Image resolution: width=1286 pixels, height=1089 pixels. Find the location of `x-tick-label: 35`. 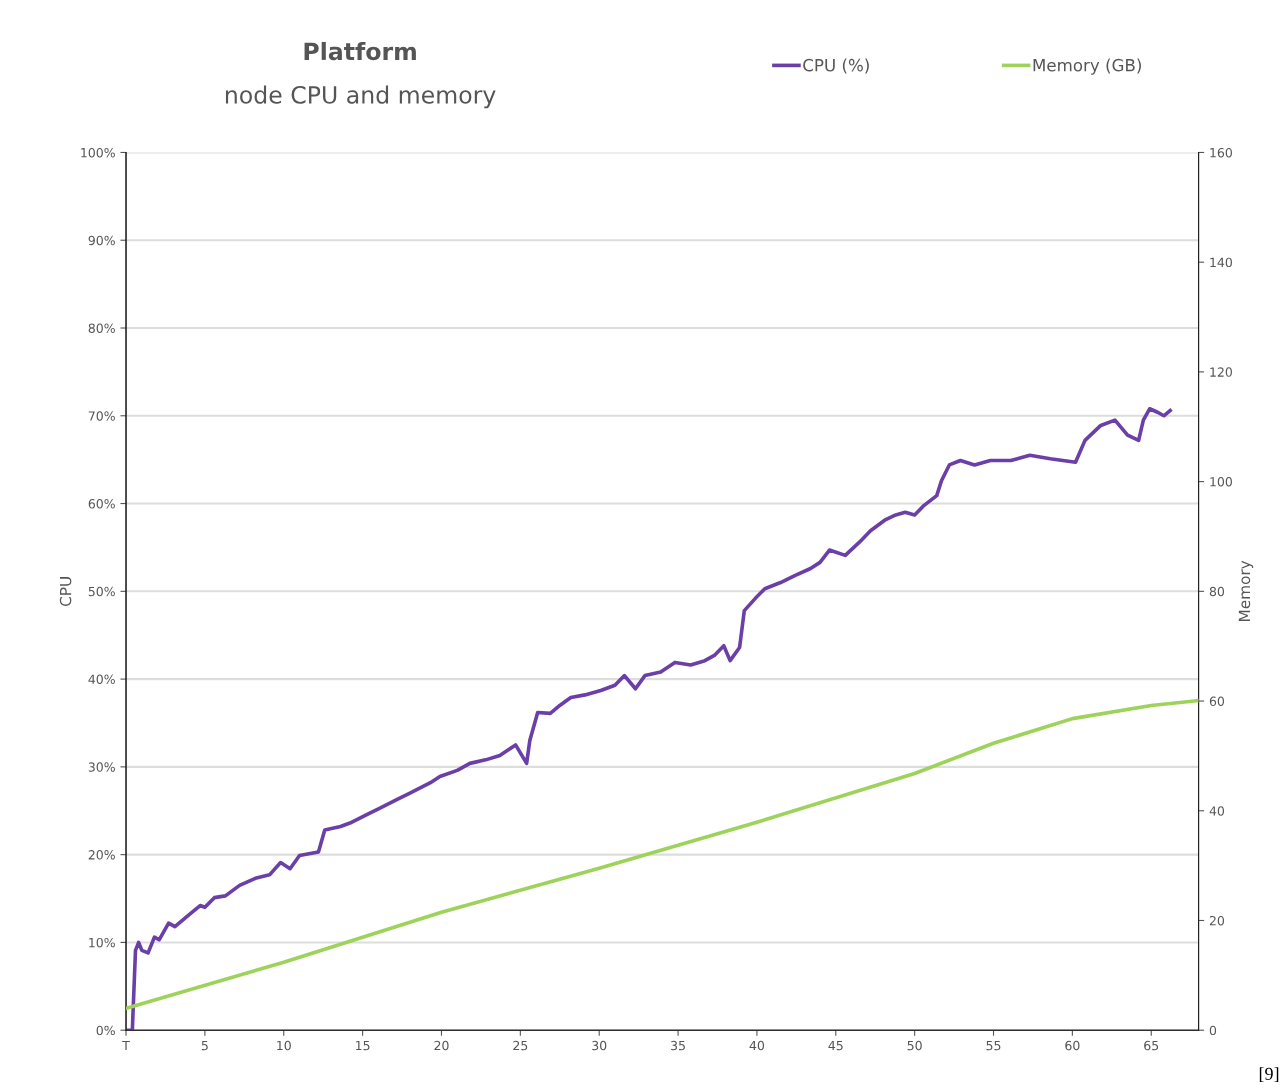

x-tick-label: 35 is located at coordinates (678, 1045).